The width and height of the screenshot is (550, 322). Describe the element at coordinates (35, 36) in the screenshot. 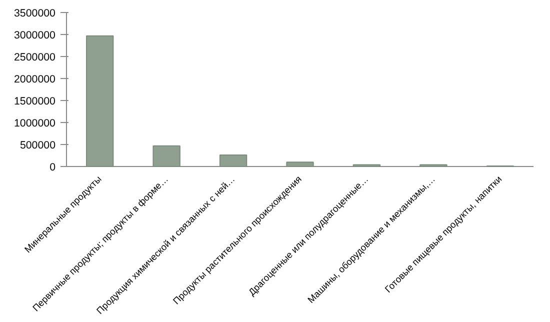

I see `y-tick-label: 3000000` at that location.